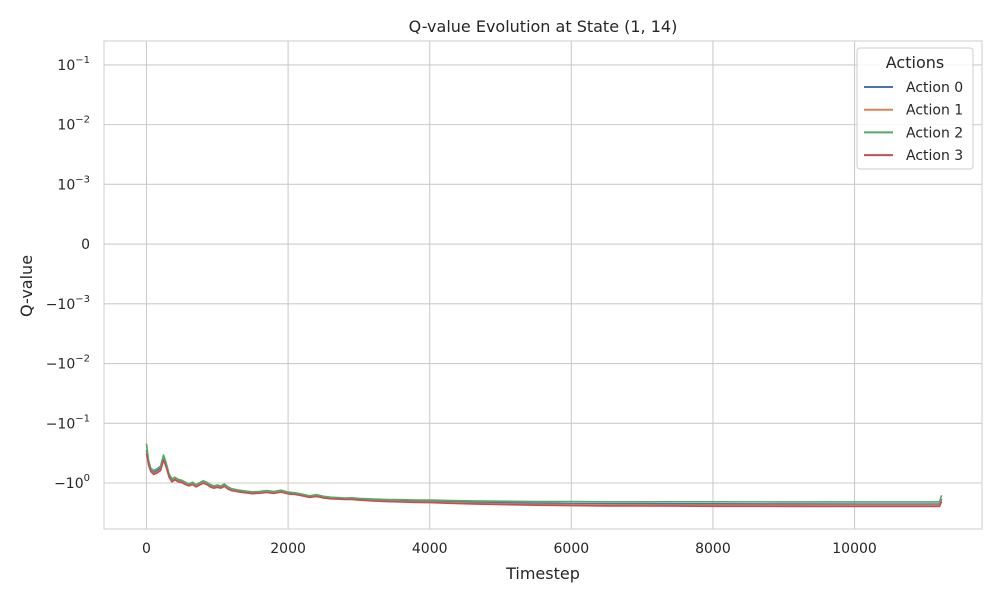 This screenshot has height=600, width=1000. What do you see at coordinates (934, 88) in the screenshot?
I see `legend-label: Action 0` at bounding box center [934, 88].